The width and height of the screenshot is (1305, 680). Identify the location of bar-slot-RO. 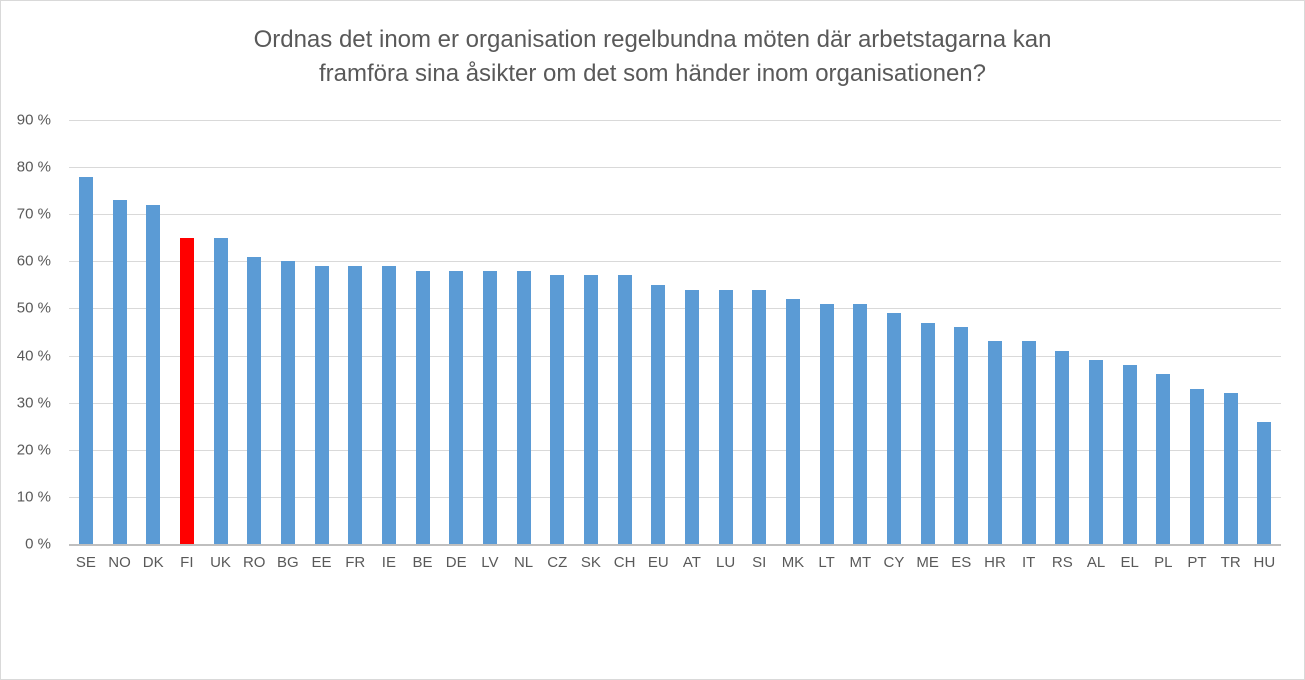
(254, 332).